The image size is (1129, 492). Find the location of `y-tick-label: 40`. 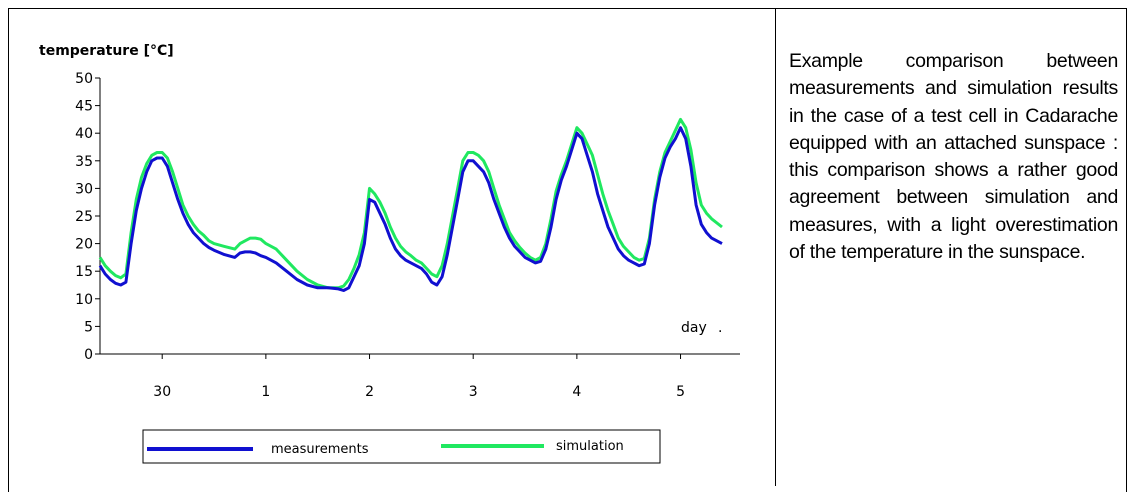

y-tick-label: 40 is located at coordinates (84, 134).